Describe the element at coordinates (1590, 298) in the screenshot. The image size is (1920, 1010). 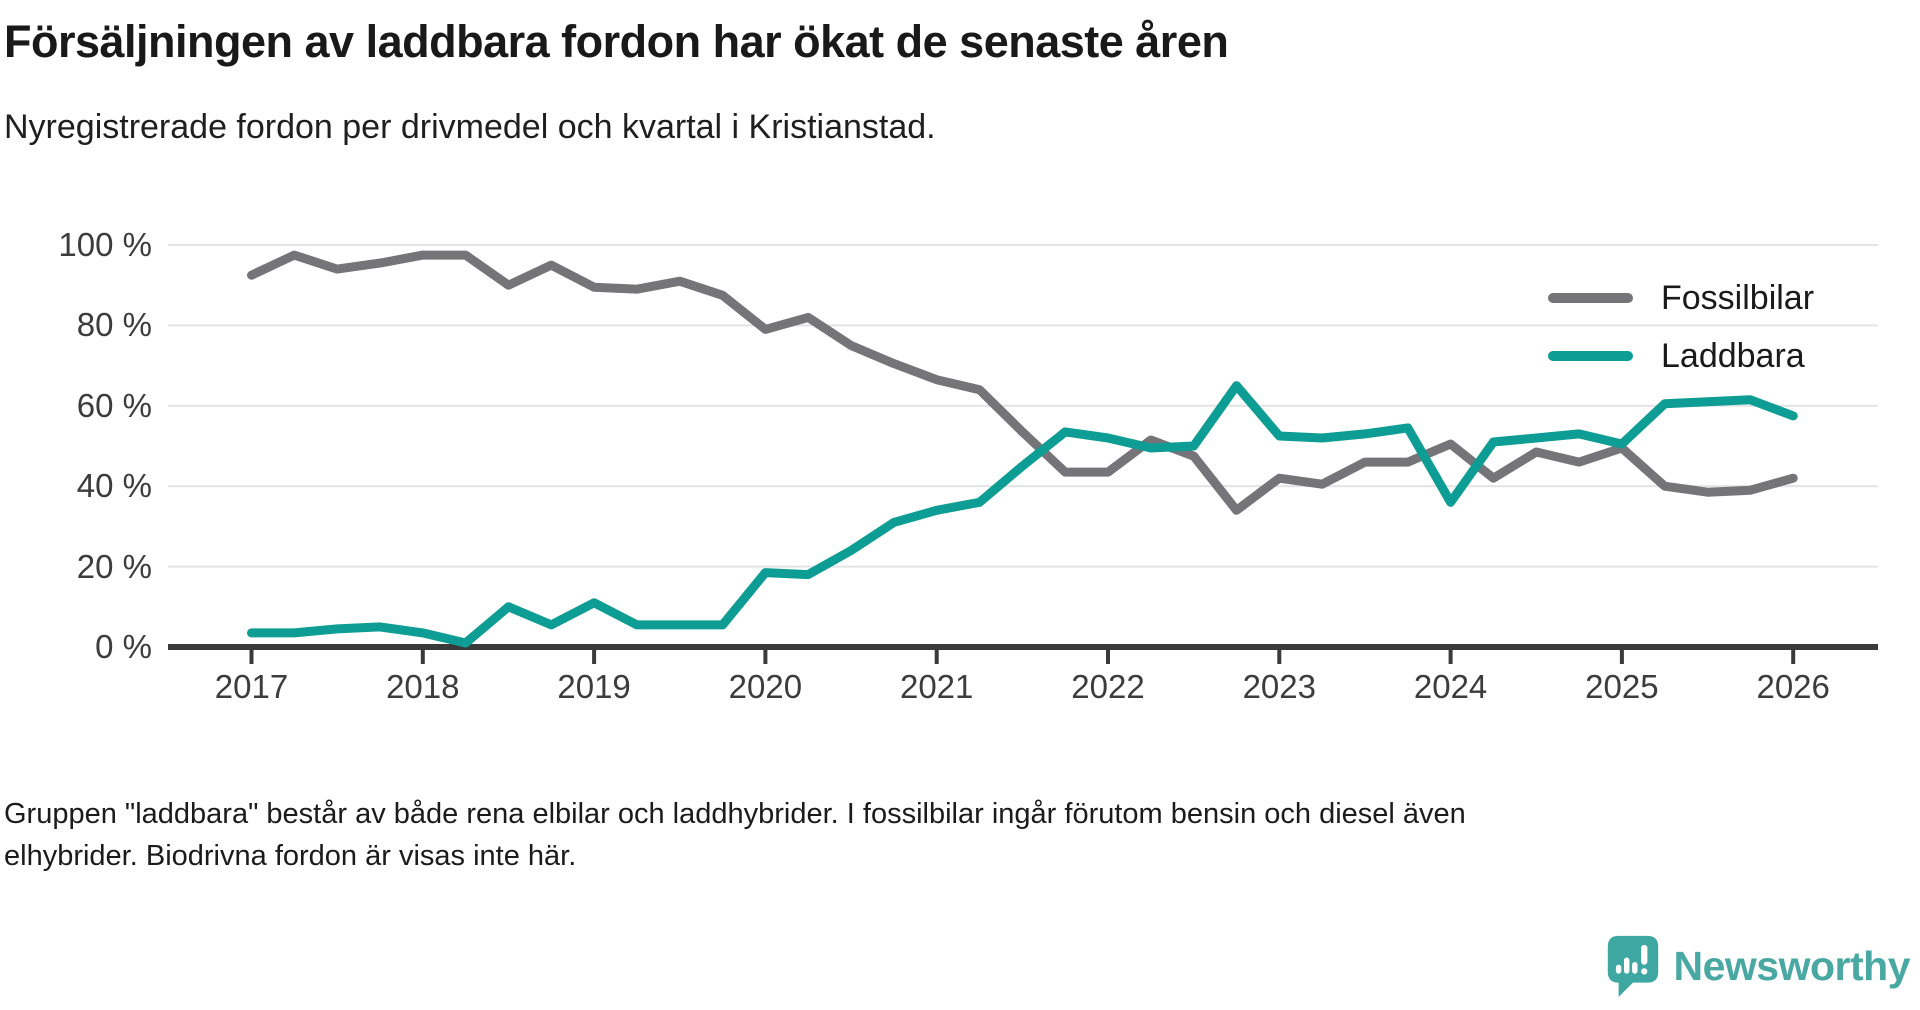
I see `fossilbilar-line-swatch-icon` at that location.